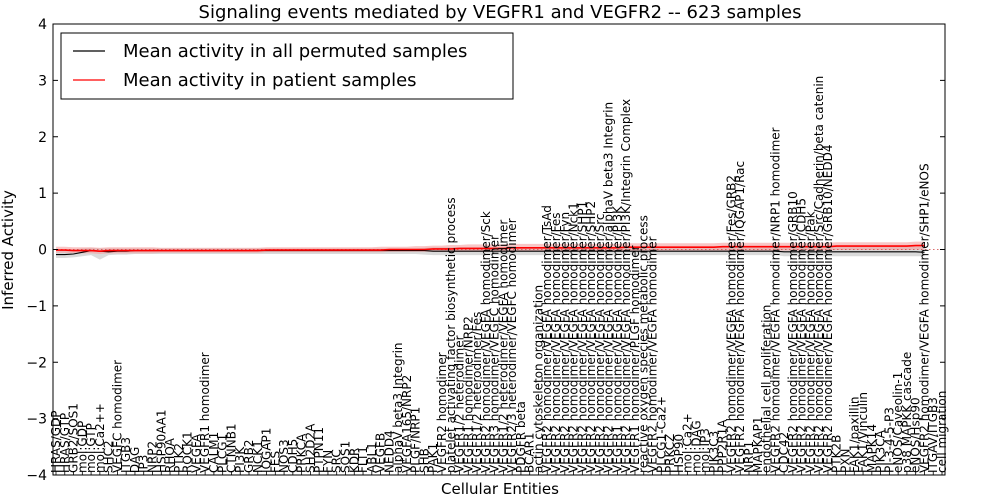  I want to click on category-label: MAPK14, so click(872, 448).